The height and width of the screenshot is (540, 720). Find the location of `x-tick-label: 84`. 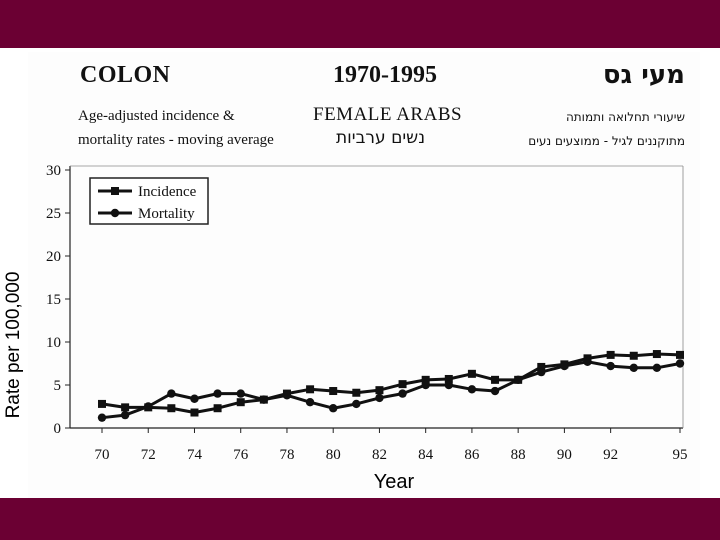

x-tick-label: 84 is located at coordinates (426, 455).